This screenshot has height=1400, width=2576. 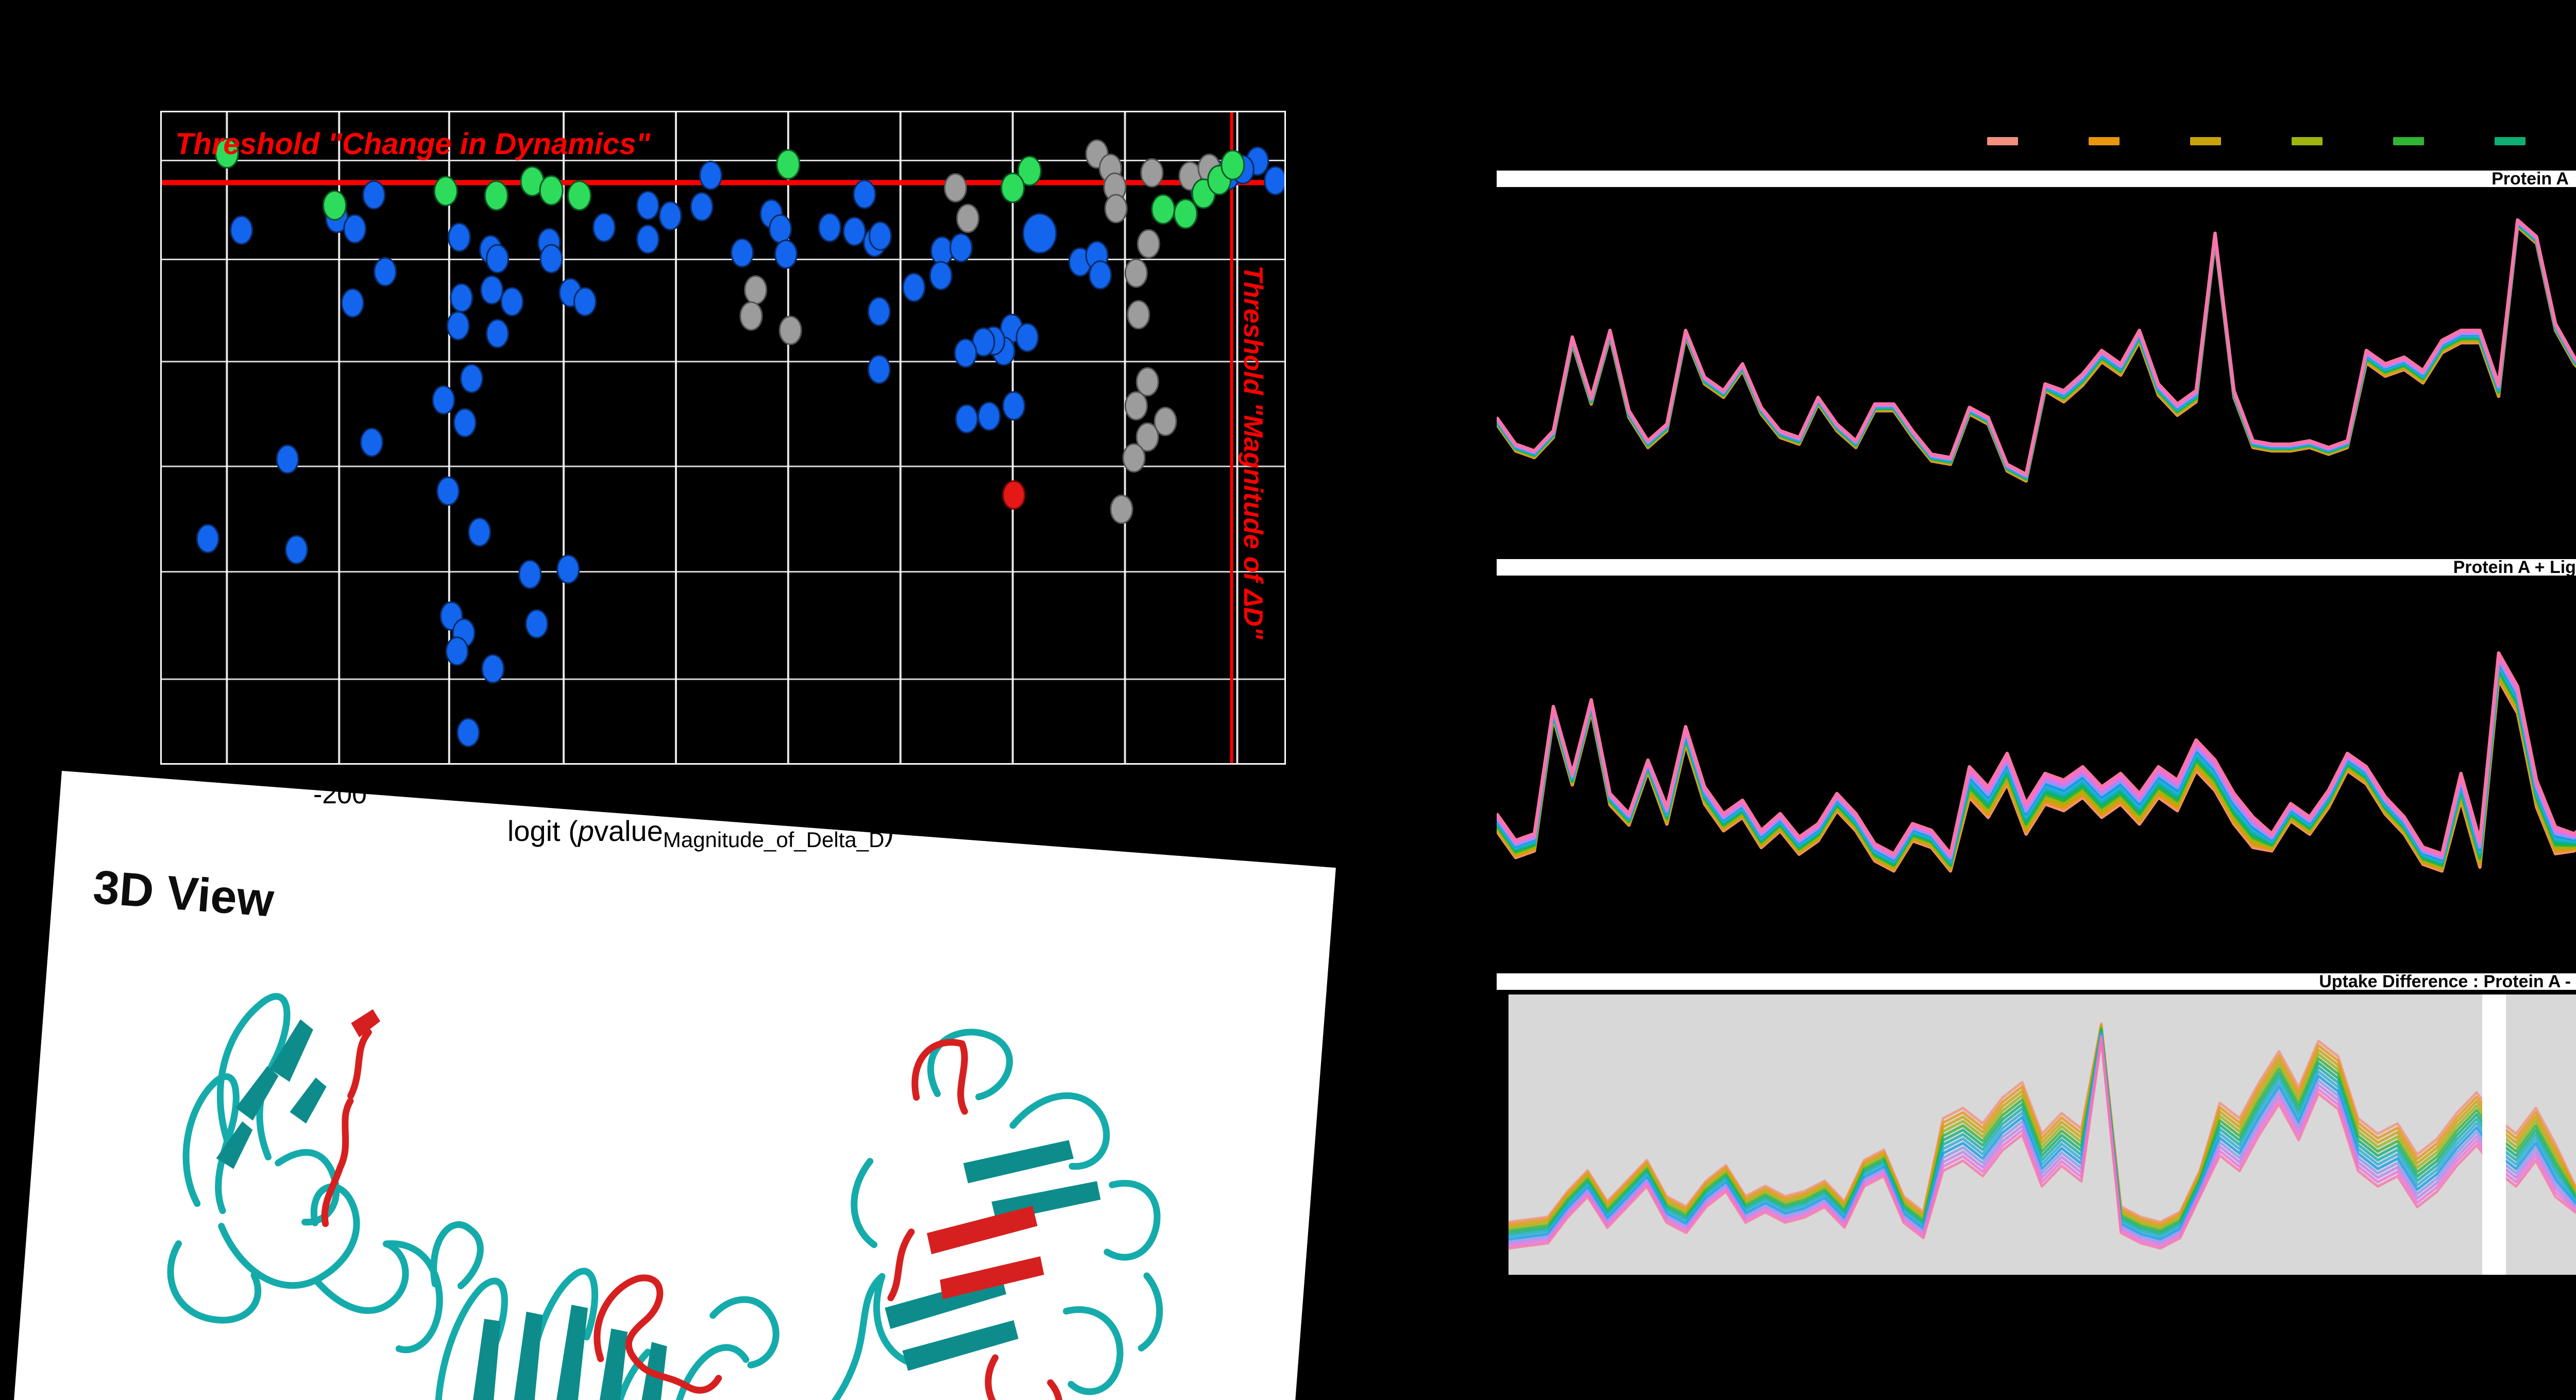 I want to click on uptake-chart-protein-a, so click(x=2036, y=373).